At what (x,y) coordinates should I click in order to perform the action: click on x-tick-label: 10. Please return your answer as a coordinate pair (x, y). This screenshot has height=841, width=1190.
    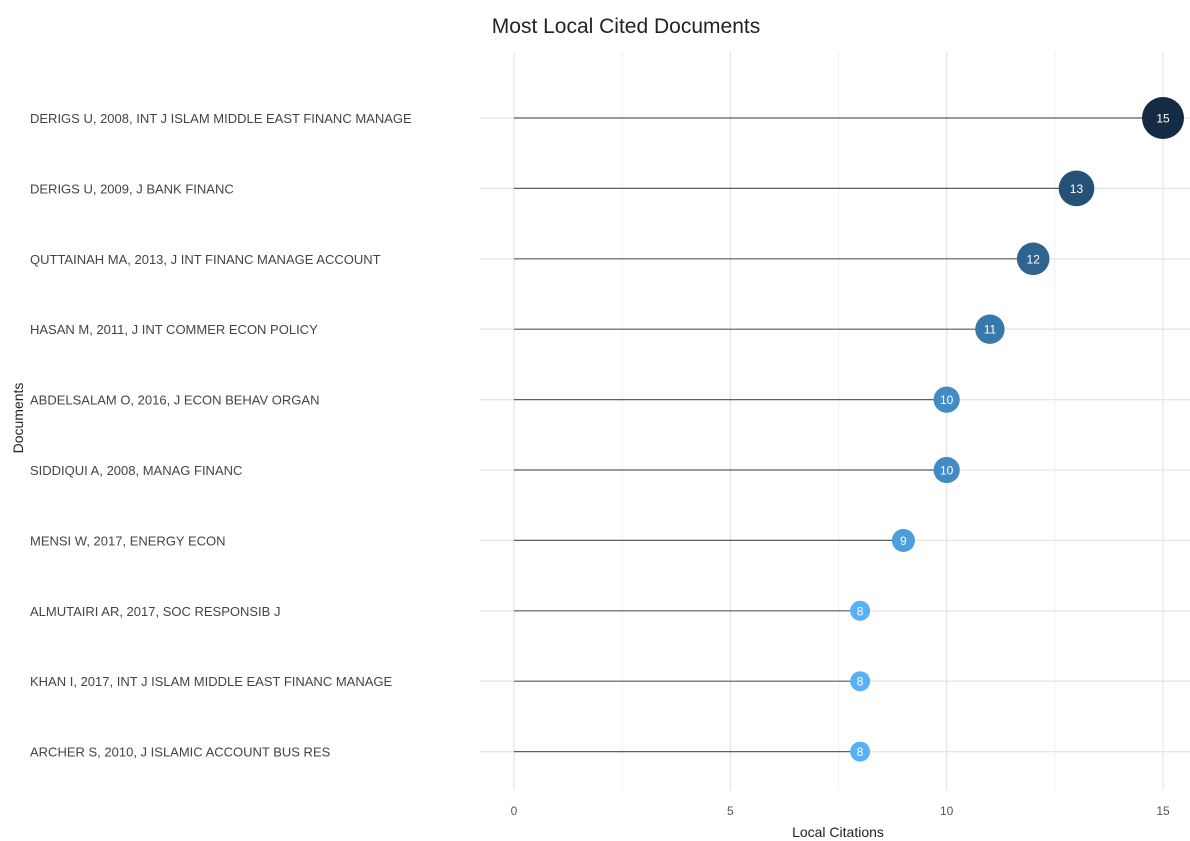
    Looking at the image, I should click on (947, 811).